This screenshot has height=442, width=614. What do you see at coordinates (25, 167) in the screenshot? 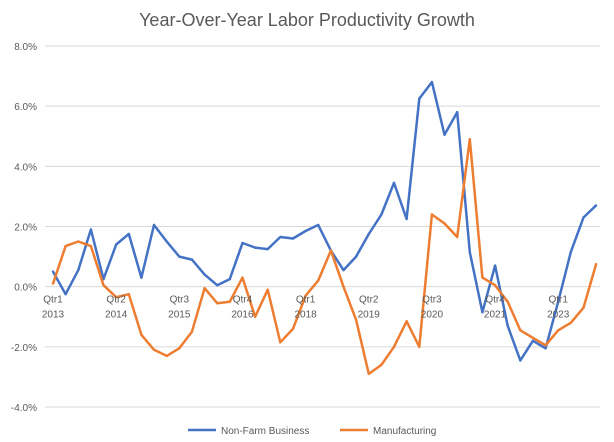
I see `y-tick-label: 4.0%` at bounding box center [25, 167].